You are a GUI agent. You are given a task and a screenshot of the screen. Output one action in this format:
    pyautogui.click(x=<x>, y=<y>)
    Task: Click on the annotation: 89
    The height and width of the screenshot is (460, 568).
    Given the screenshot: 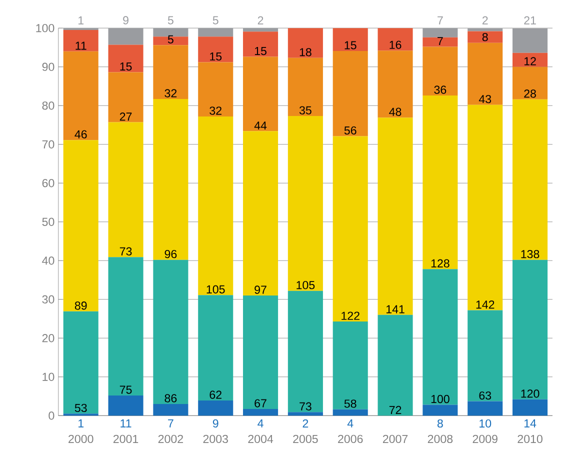 What is the action you would take?
    pyautogui.click(x=80, y=305)
    